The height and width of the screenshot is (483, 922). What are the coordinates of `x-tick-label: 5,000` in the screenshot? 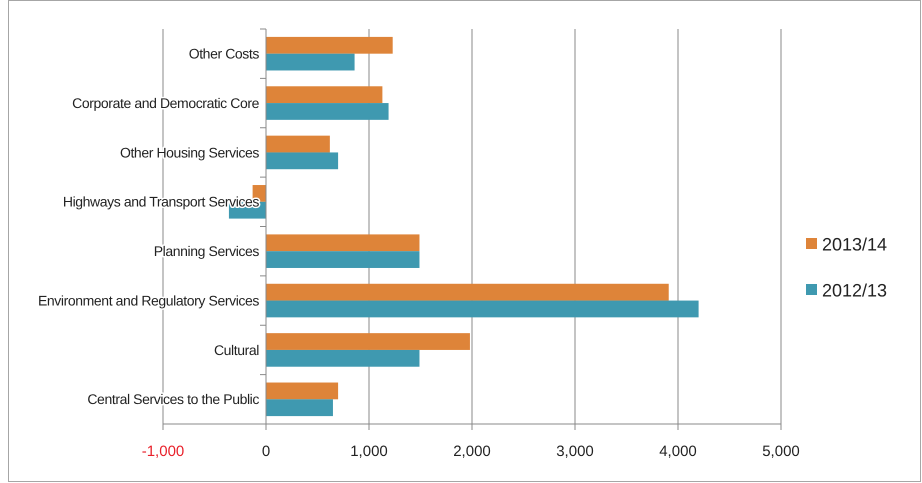 It's located at (781, 451).